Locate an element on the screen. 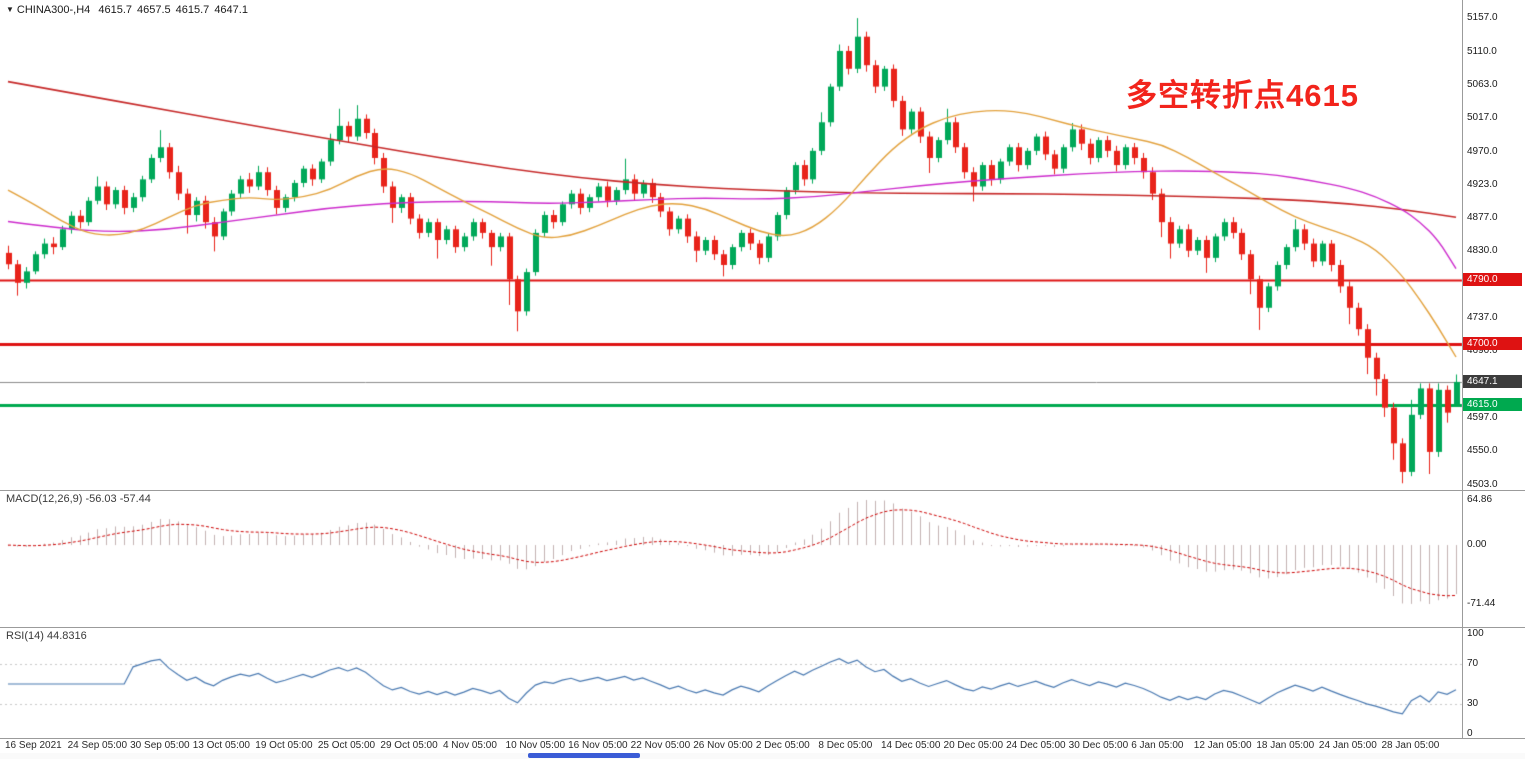 Image resolution: width=1525 pixels, height=759 pixels. rsi-axis-tick: 30 is located at coordinates (1473, 703).